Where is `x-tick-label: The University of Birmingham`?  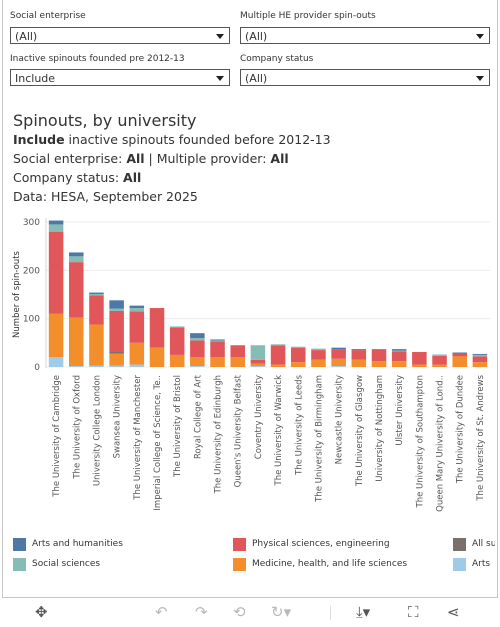
x-tick-label: The University of Birmingham is located at coordinates (319, 439).